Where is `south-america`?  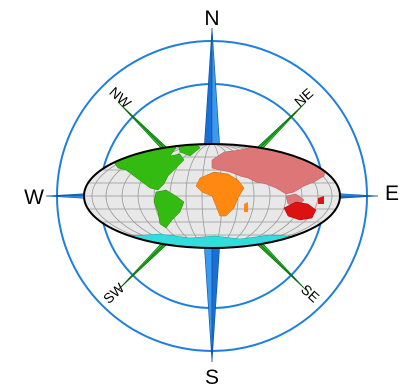
south-america is located at coordinates (169, 209).